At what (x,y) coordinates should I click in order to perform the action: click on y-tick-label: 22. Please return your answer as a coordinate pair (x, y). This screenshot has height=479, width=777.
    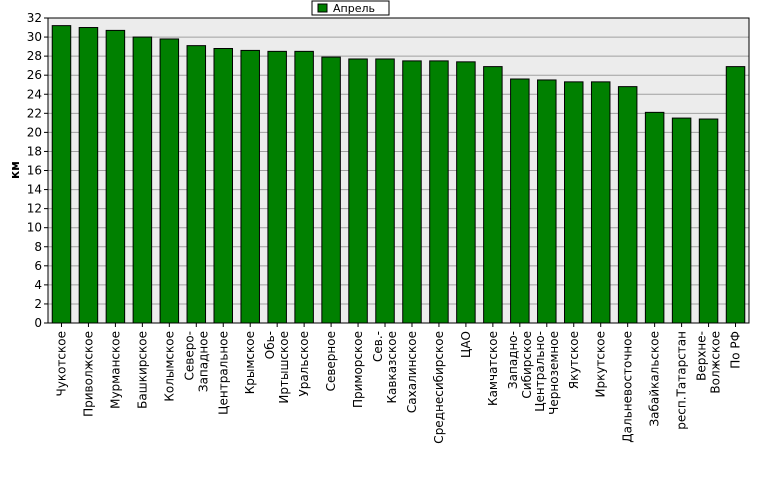
    Looking at the image, I should click on (34, 113).